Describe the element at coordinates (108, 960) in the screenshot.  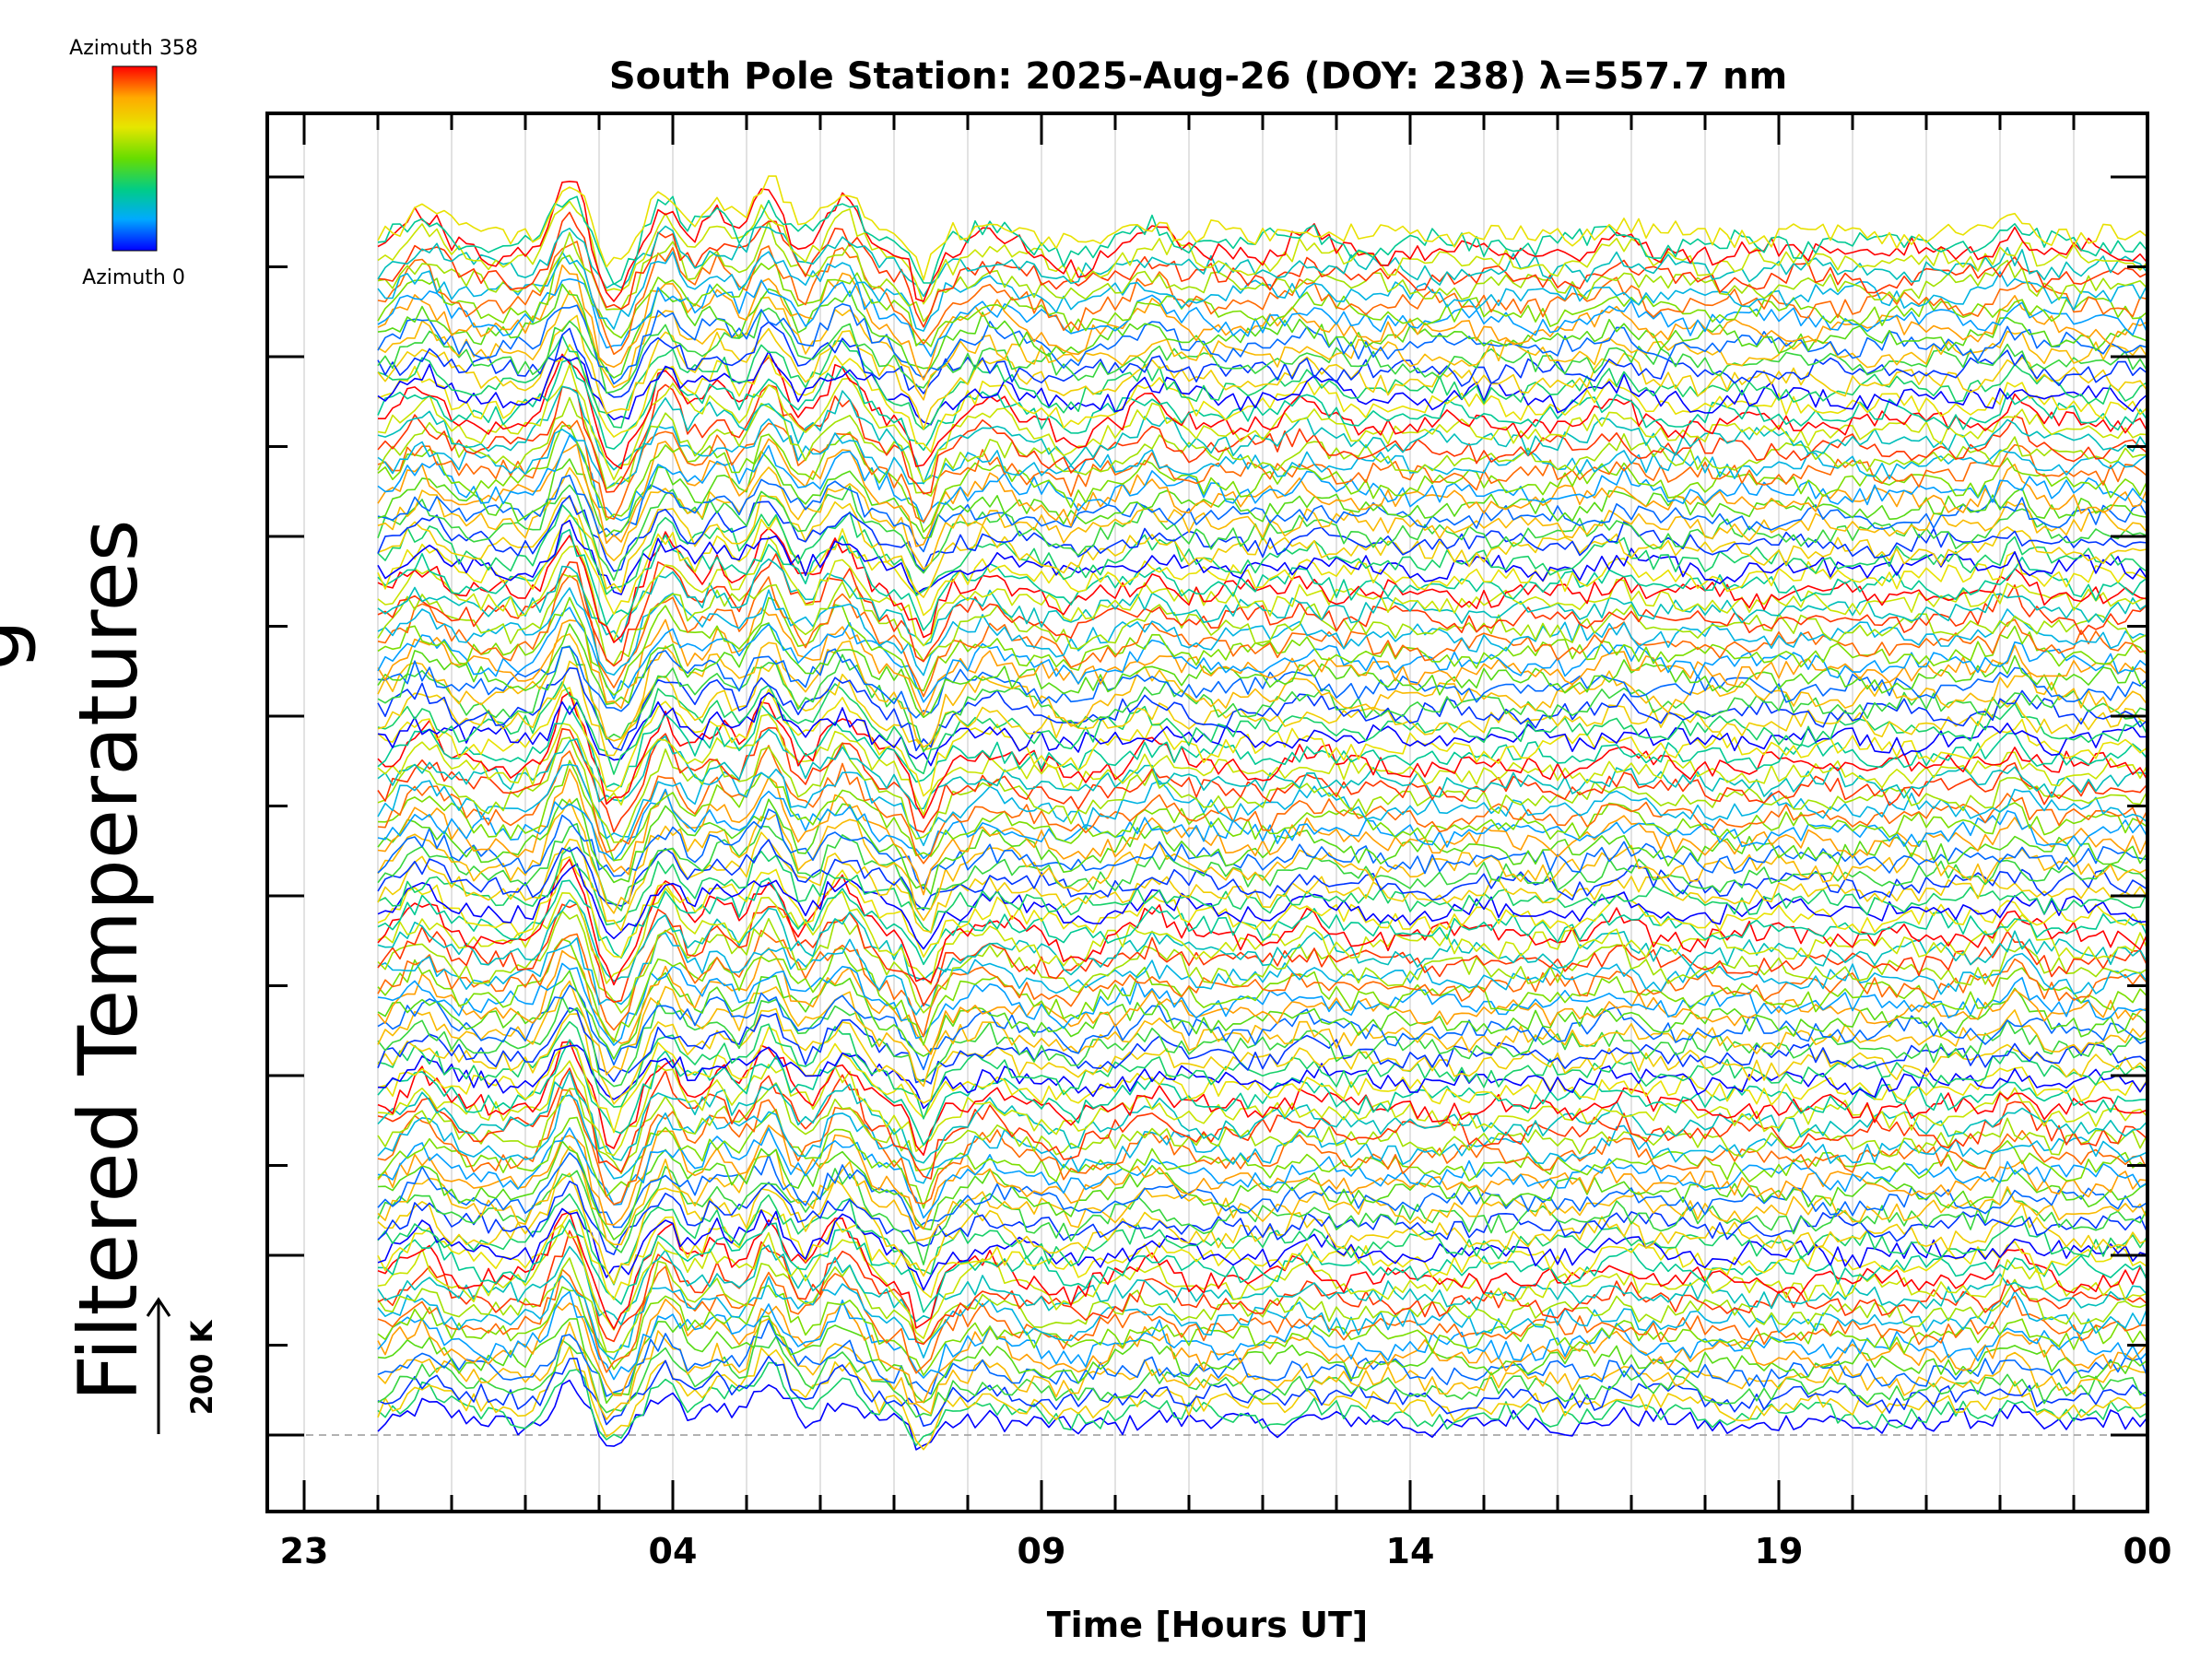
I see `y-axis-label: Filtered Temperatures` at that location.